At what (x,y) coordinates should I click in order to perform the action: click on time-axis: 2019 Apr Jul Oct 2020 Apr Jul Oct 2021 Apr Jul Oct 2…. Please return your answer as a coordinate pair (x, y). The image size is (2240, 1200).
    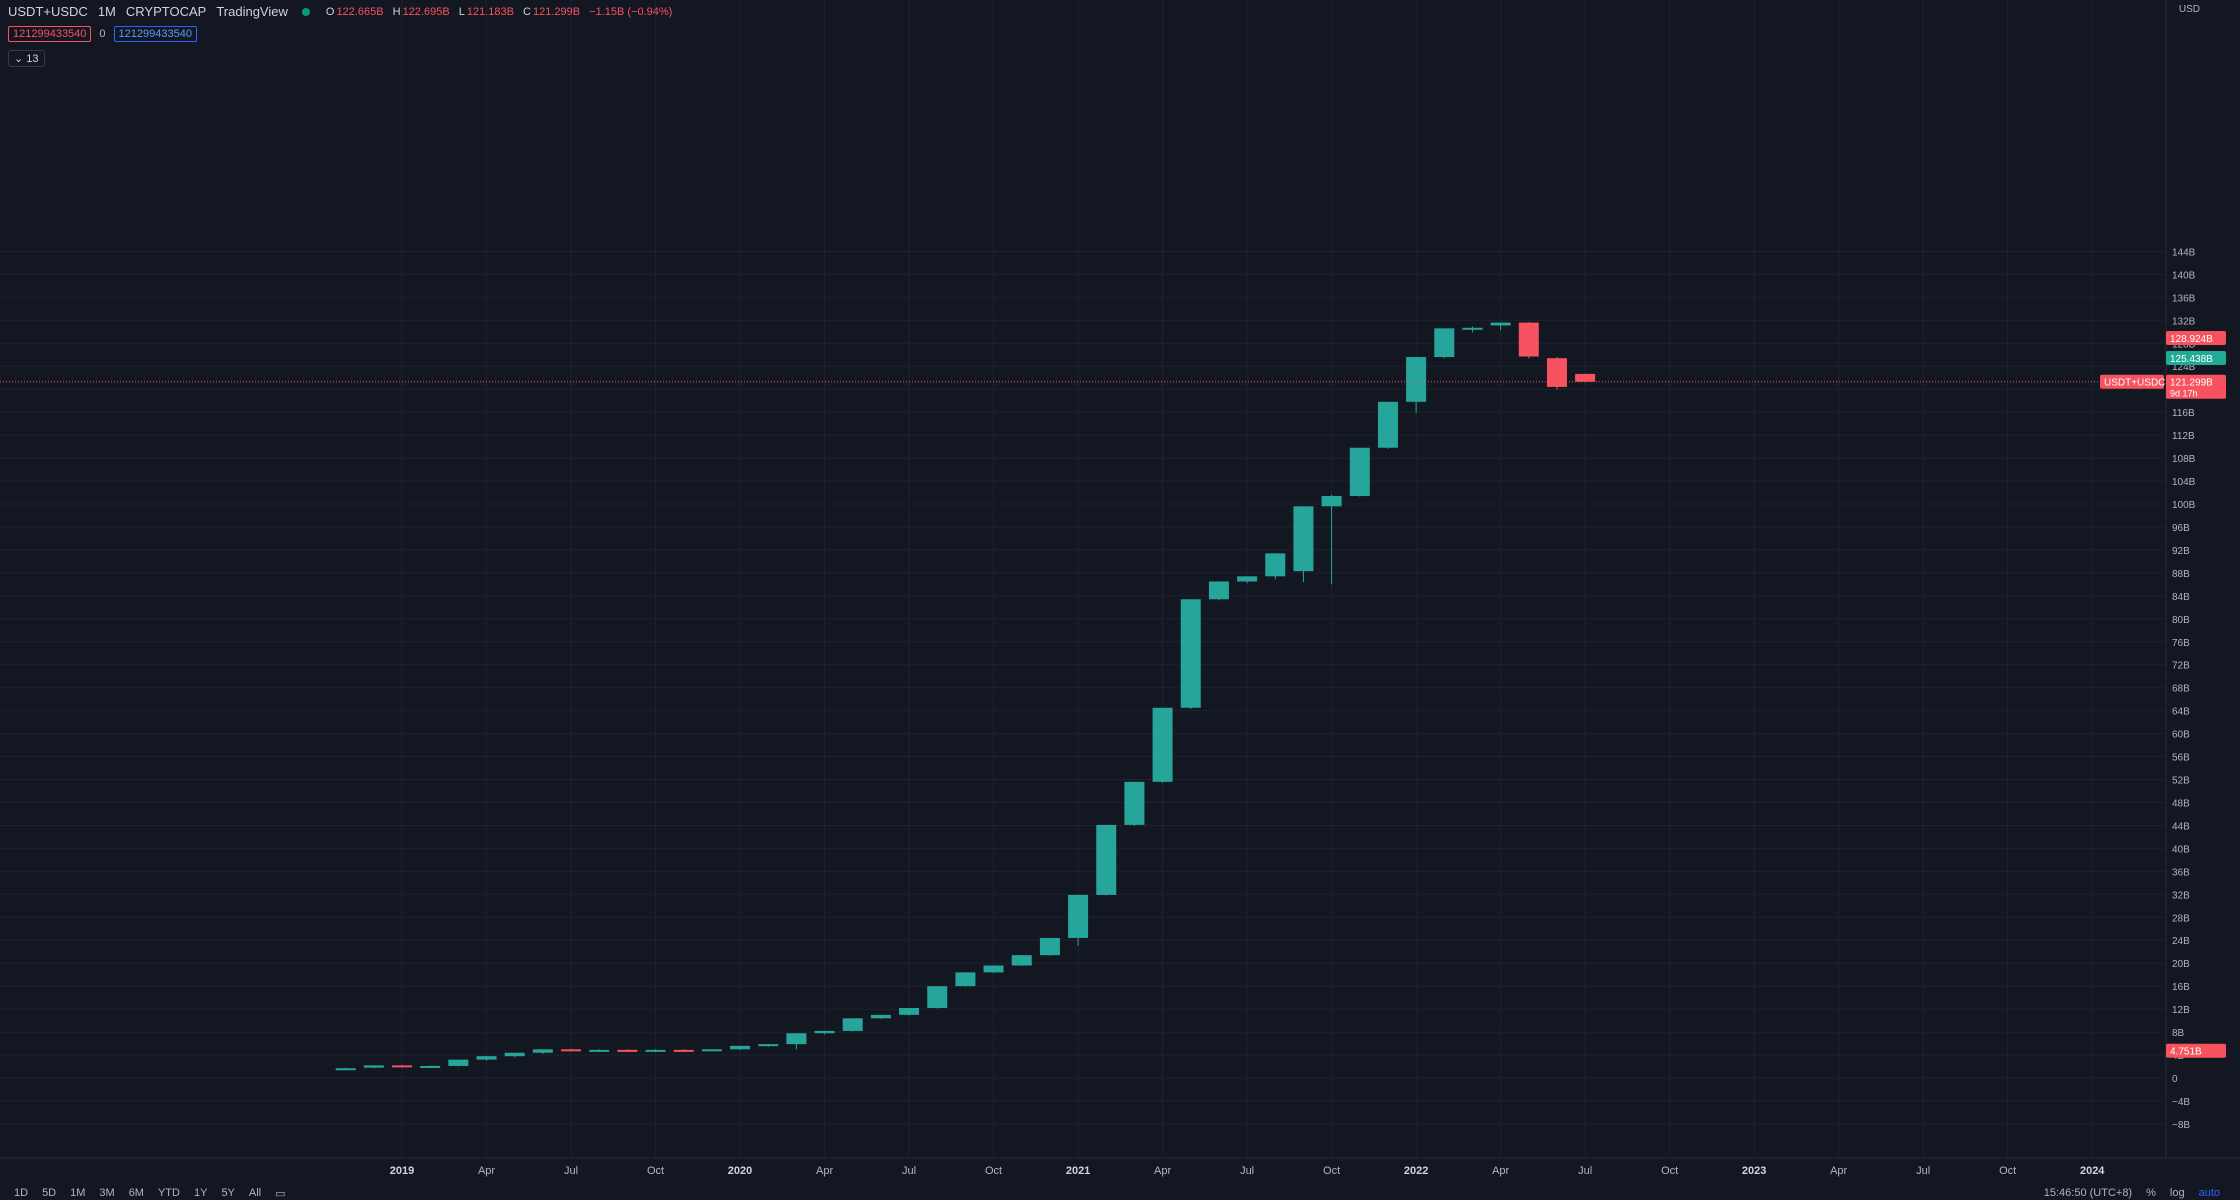
    Looking at the image, I should click on (1248, 1171).